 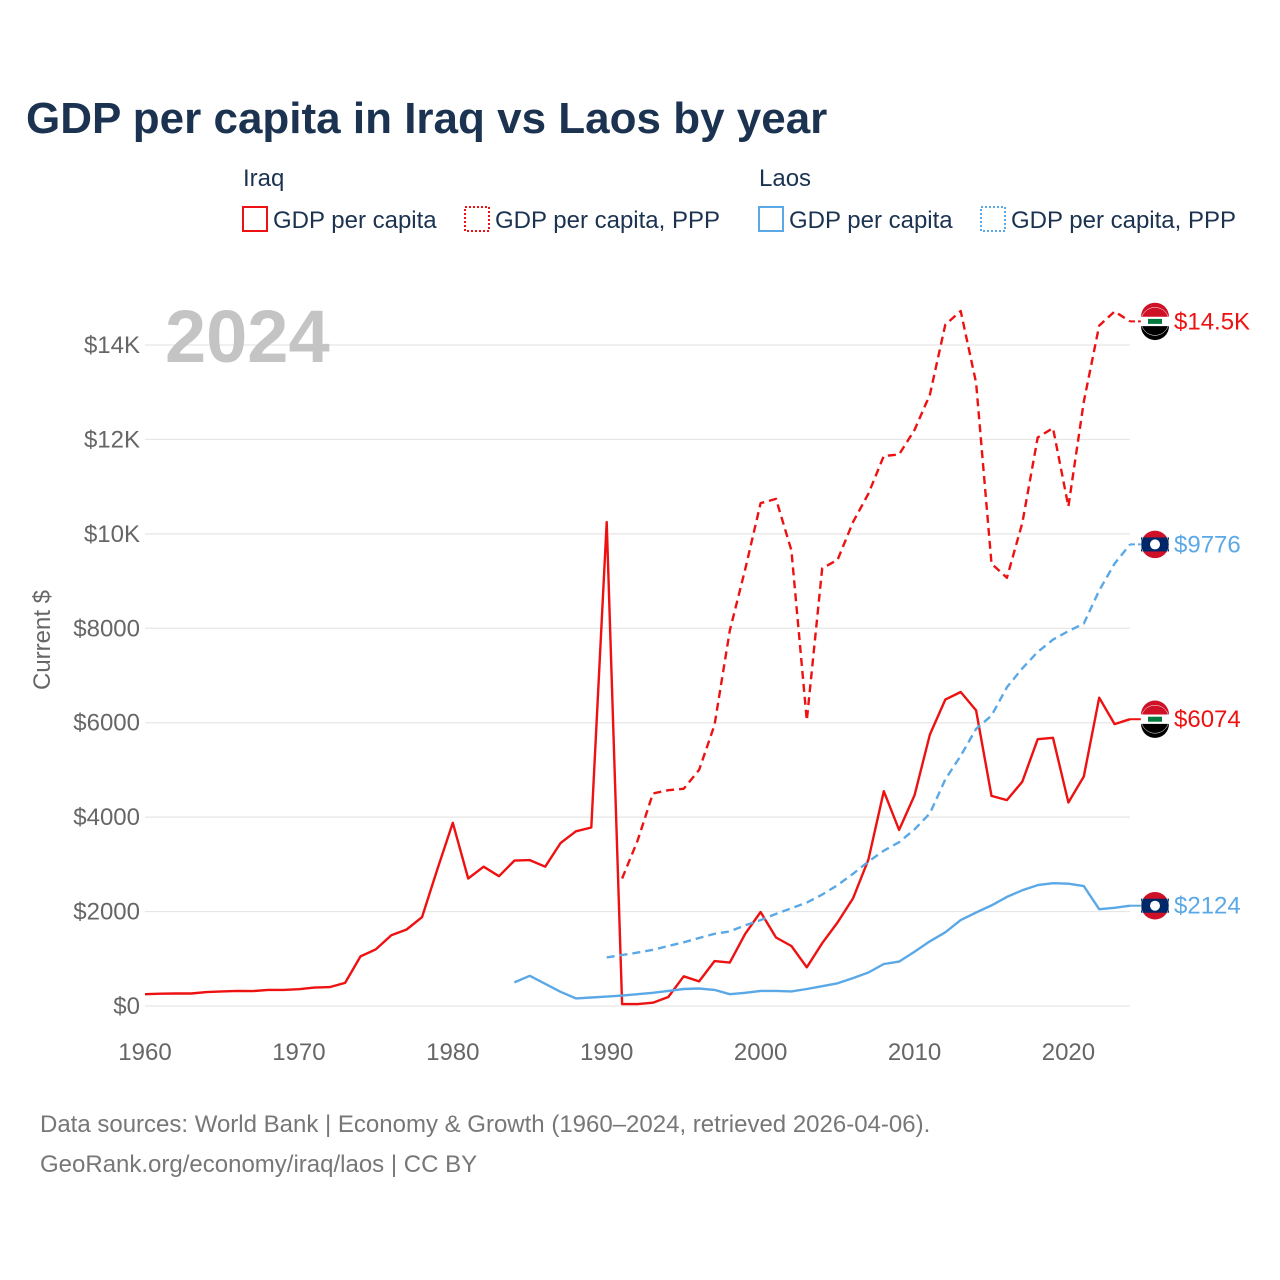 I want to click on x-axis: 1960 1970 1980 1990 2000 2010 2020, so click(x=606, y=1052).